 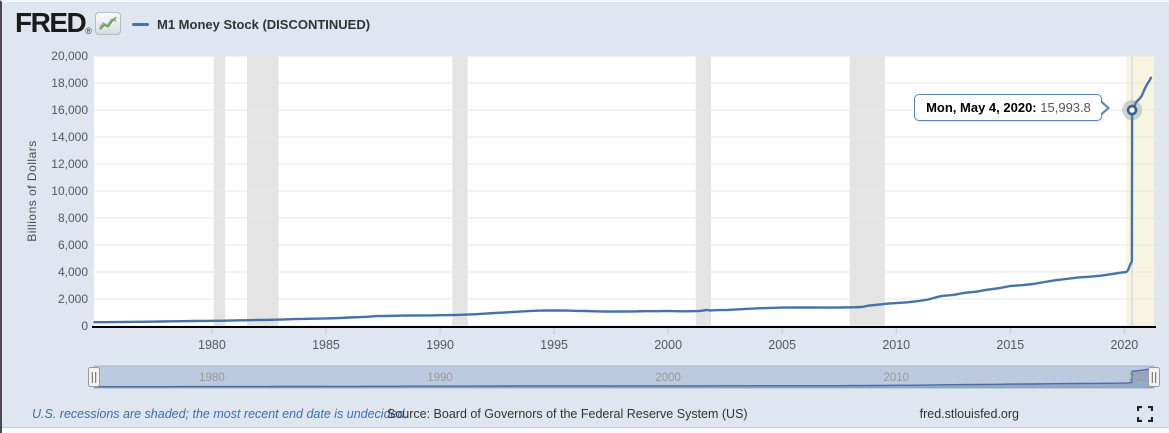 I want to click on y-tick-label: 0, so click(x=84, y=326).